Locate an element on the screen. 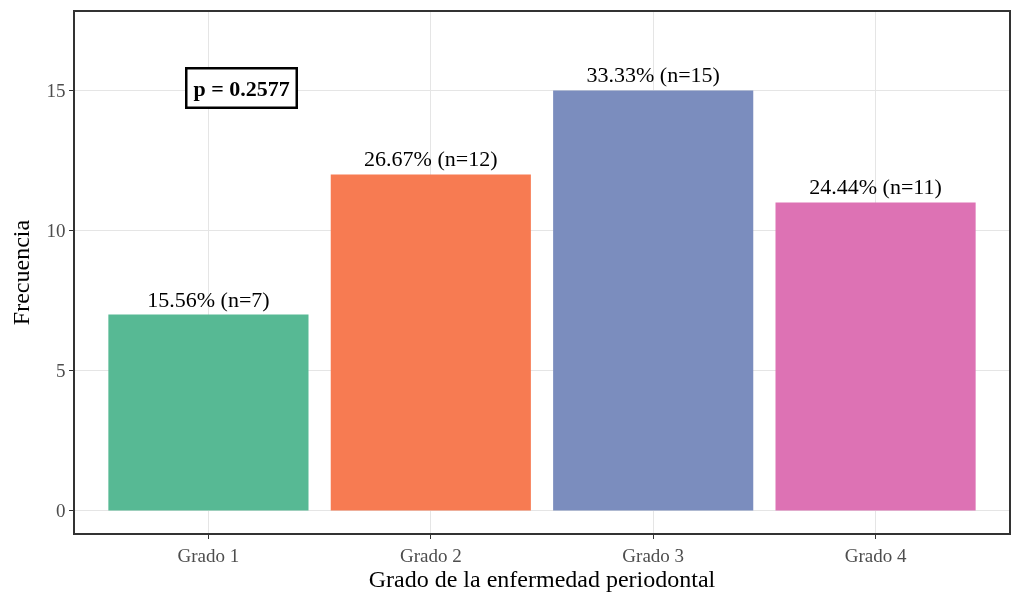 The width and height of the screenshot is (1021, 596). data-label: 15.56% (n=7) is located at coordinates (208, 299).